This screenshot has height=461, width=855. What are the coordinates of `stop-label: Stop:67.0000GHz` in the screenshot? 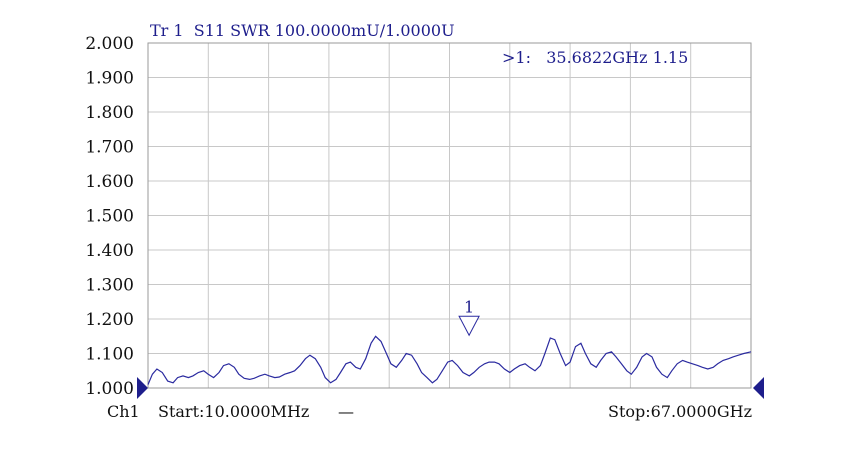 It's located at (680, 411).